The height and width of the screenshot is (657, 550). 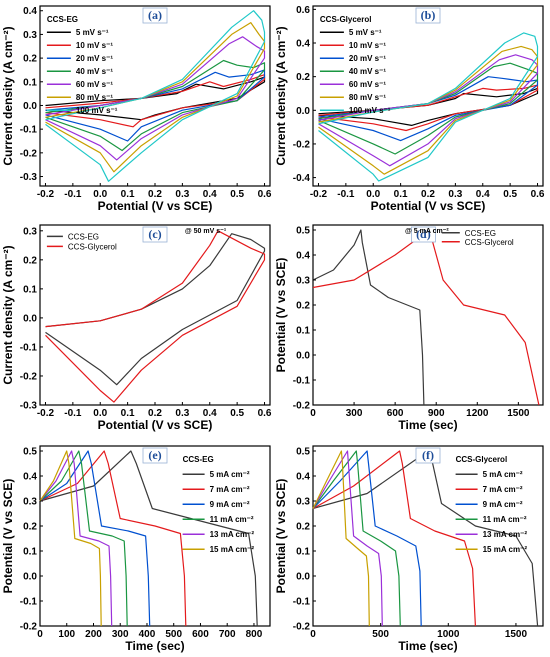 I want to click on y-tick-label: 0.3, so click(x=303, y=281).